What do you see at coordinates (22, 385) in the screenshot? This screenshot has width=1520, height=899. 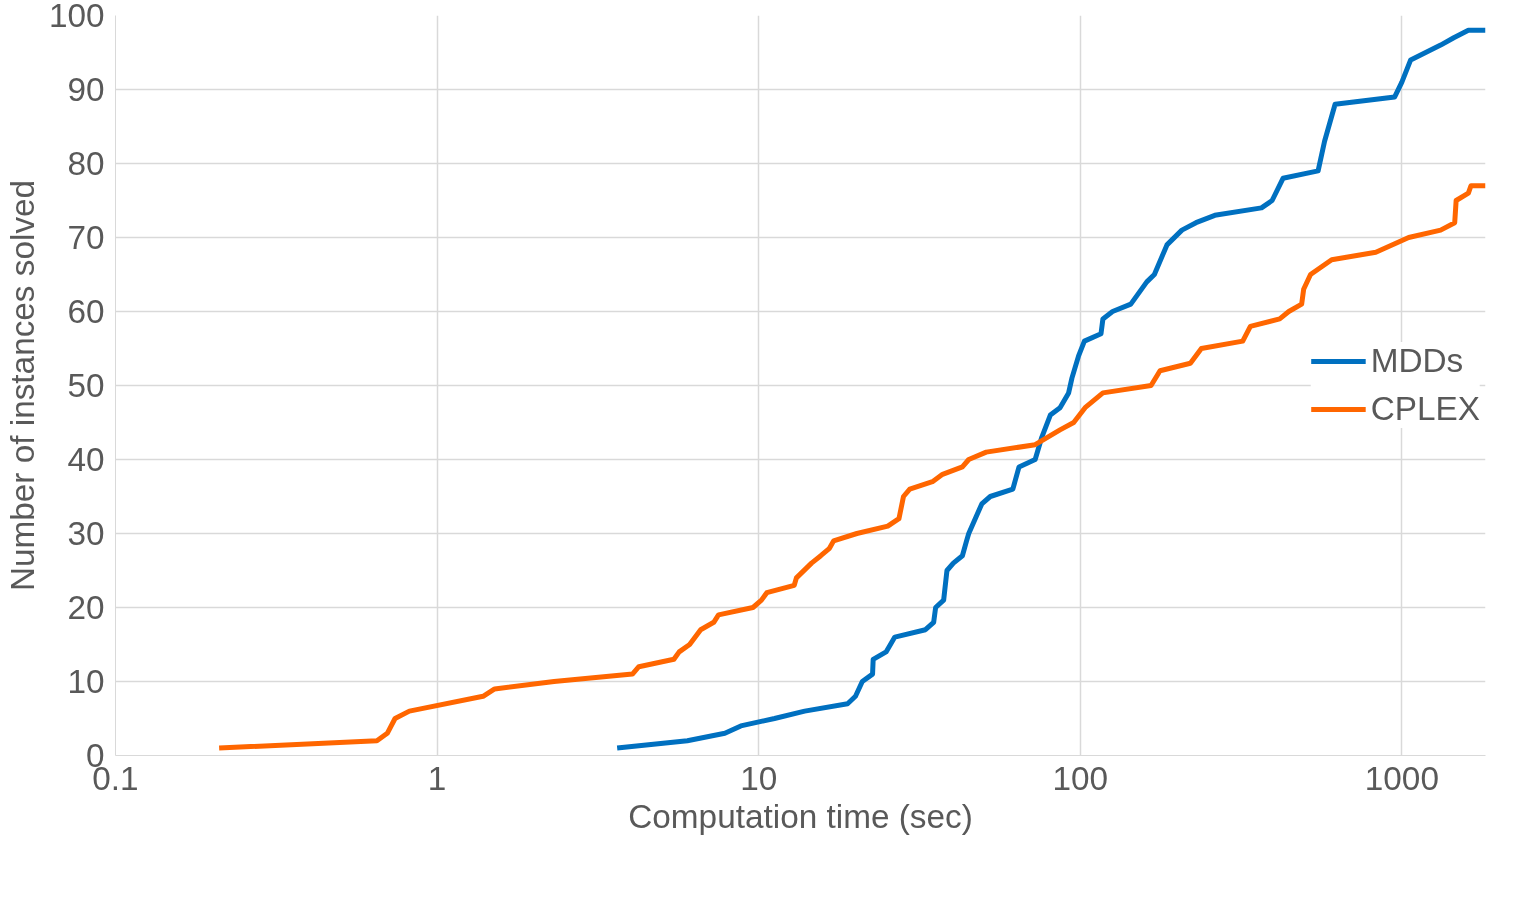 I see `y-axis-title: Number of instances solved` at bounding box center [22, 385].